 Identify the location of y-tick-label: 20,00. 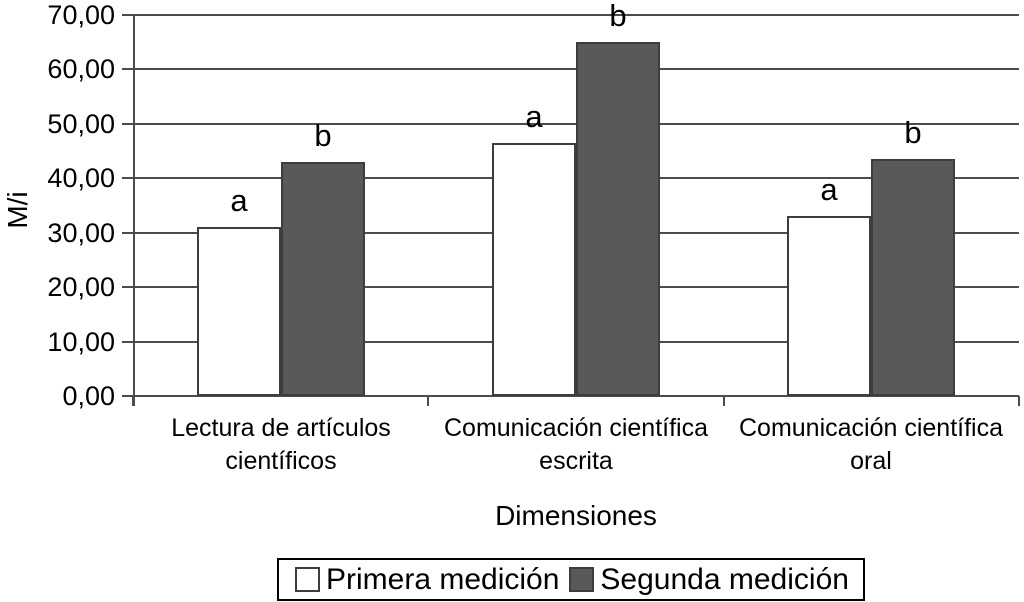
(81, 287).